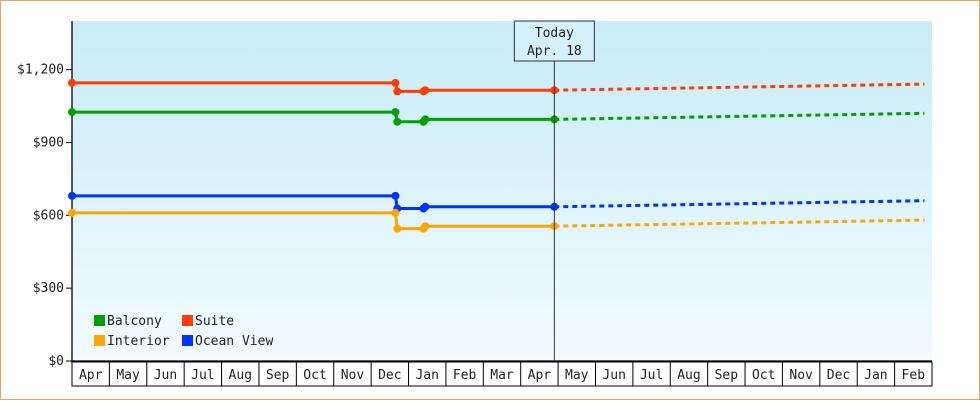 The image size is (980, 401). I want to click on y-tick-label: $600, so click(48, 215).